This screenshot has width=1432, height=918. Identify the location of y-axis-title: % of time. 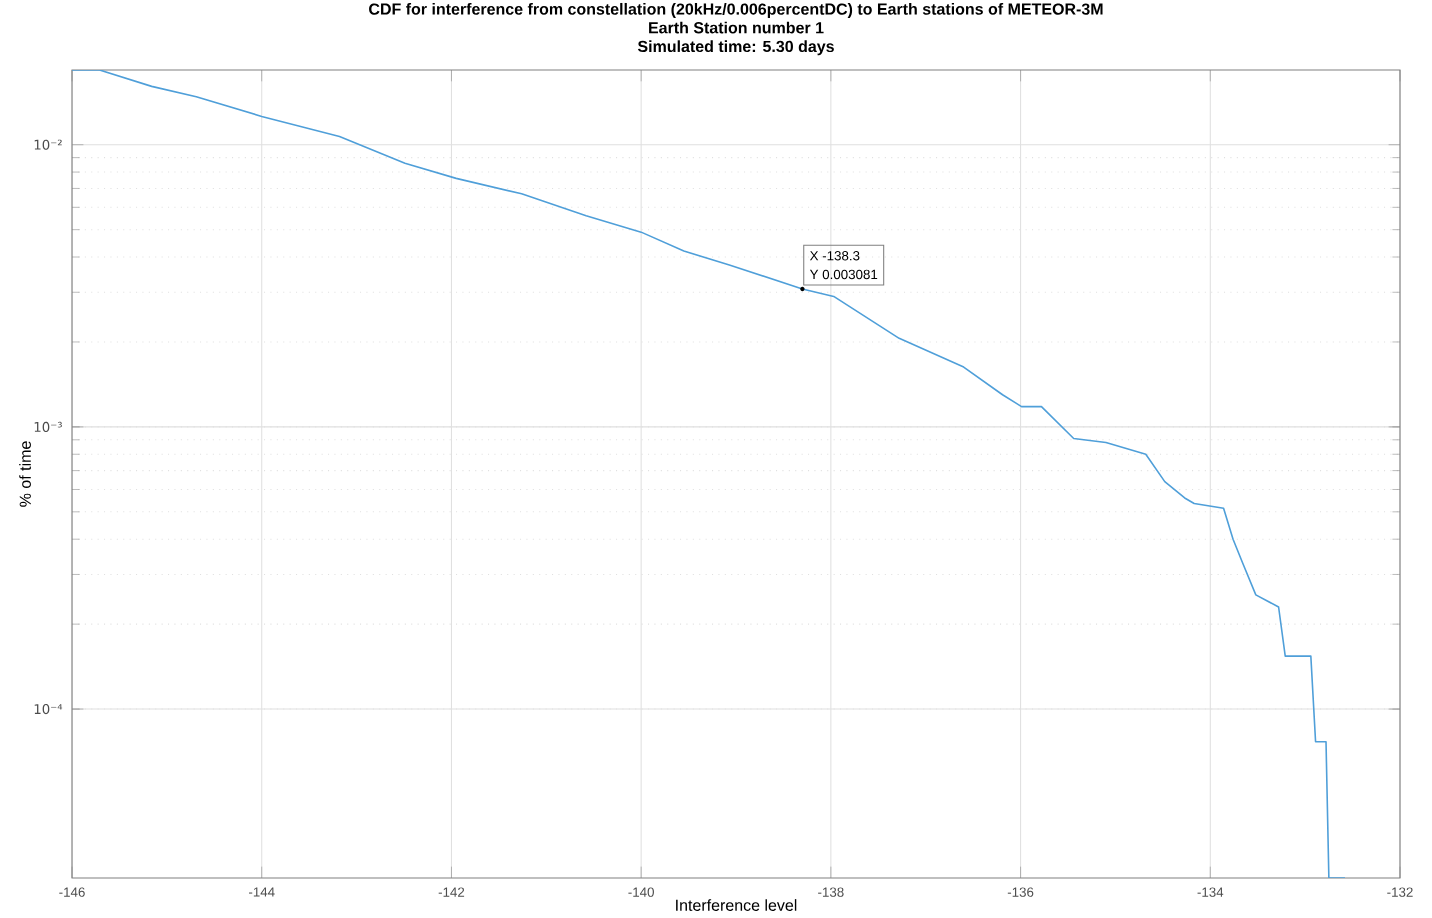
(25, 474).